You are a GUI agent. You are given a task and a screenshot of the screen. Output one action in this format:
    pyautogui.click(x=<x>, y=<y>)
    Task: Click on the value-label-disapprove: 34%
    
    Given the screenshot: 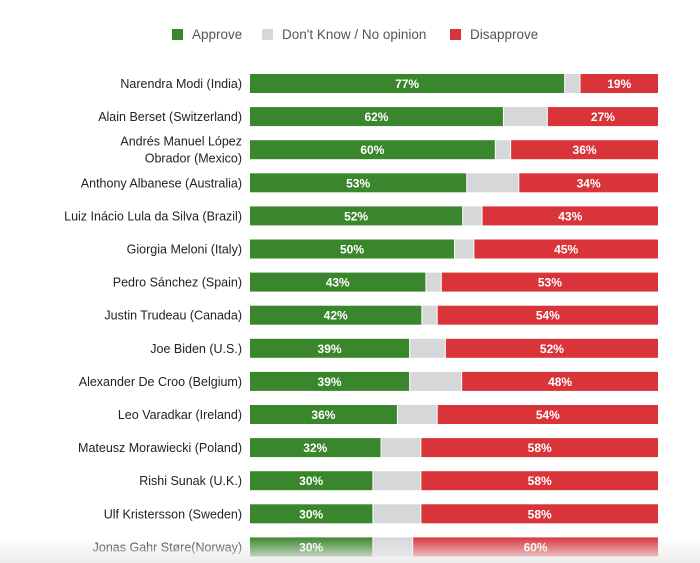 What is the action you would take?
    pyautogui.click(x=589, y=183)
    